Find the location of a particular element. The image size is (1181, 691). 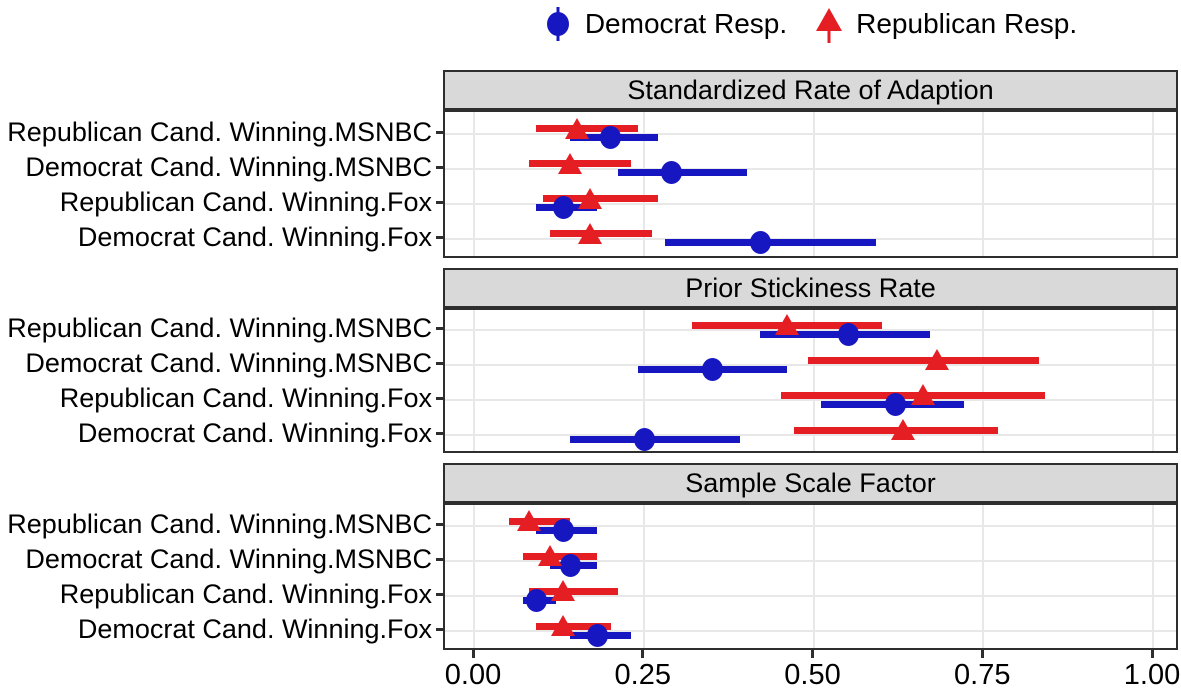

facet-strip: Standardized Rate of Adaption is located at coordinates (810, 90).